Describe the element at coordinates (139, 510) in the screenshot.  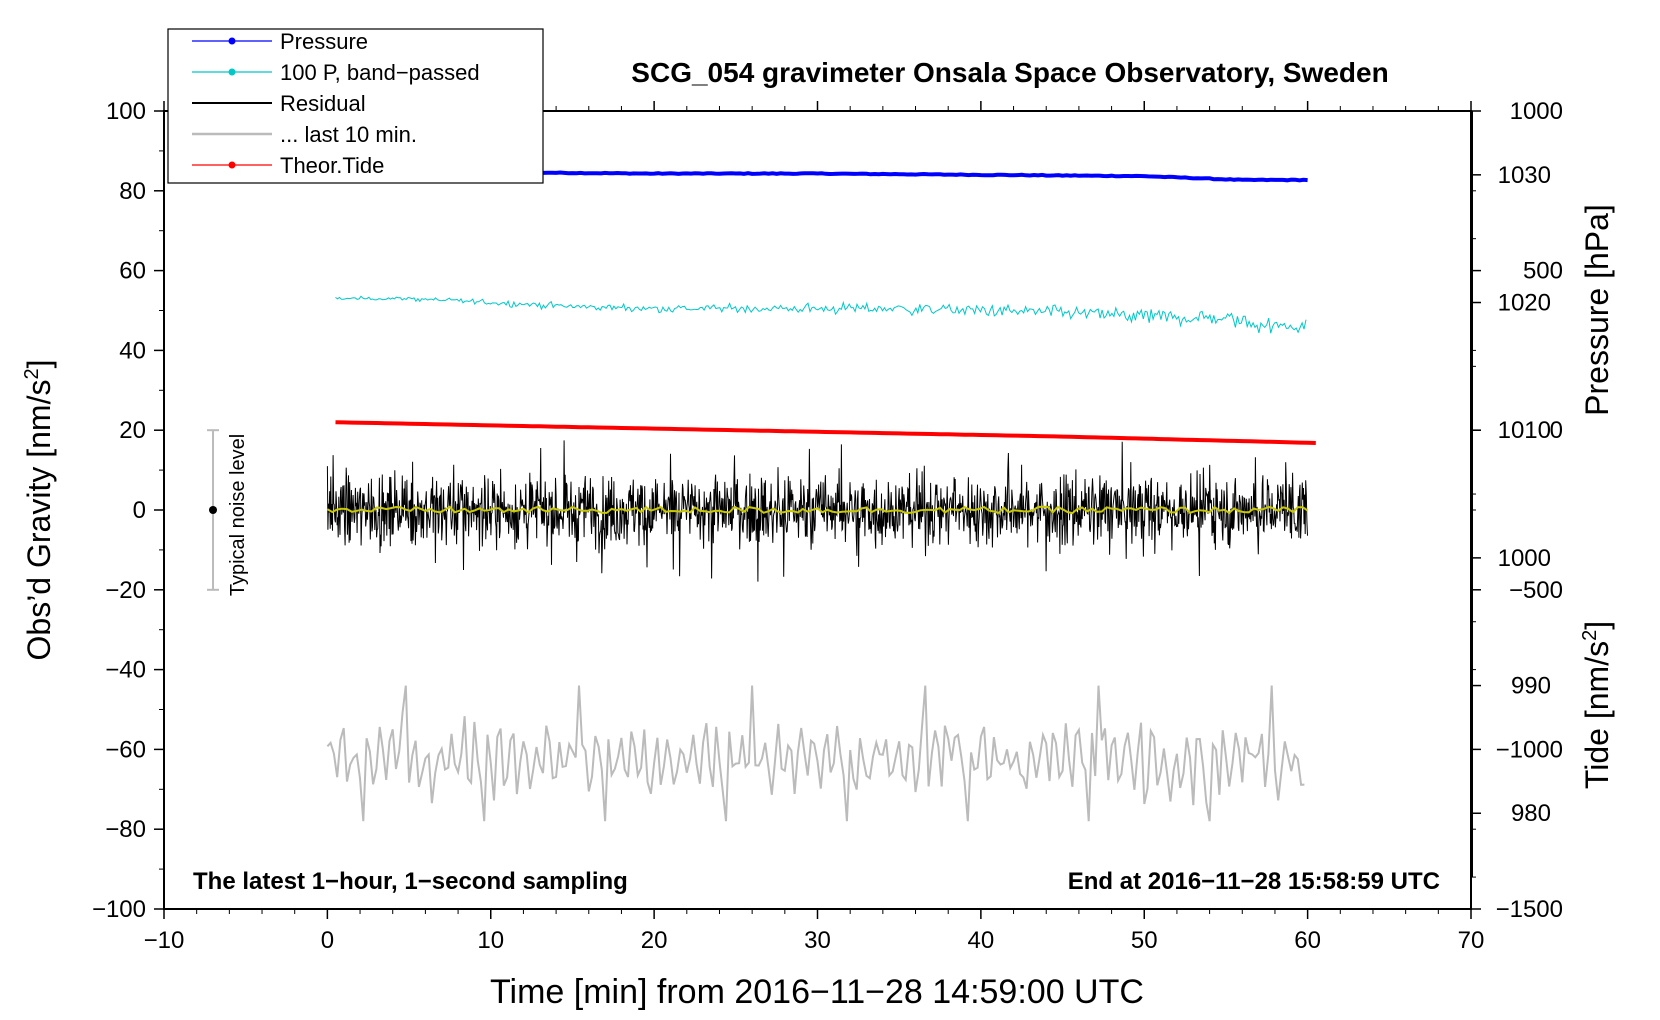
I see `y-tick-label: 0` at that location.